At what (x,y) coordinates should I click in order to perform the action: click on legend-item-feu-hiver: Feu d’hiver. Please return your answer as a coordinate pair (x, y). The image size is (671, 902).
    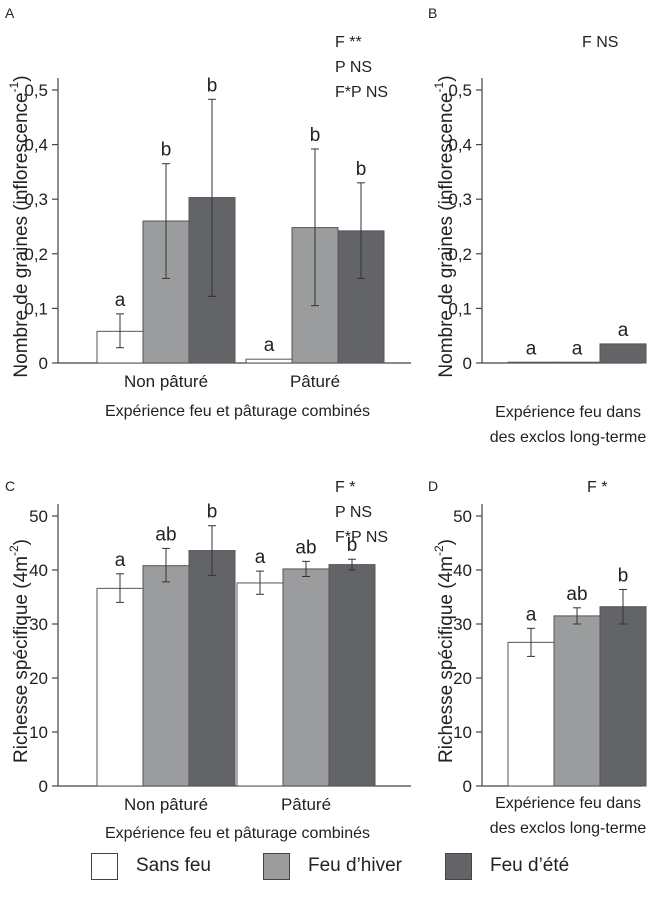
    Looking at the image, I should click on (332, 866).